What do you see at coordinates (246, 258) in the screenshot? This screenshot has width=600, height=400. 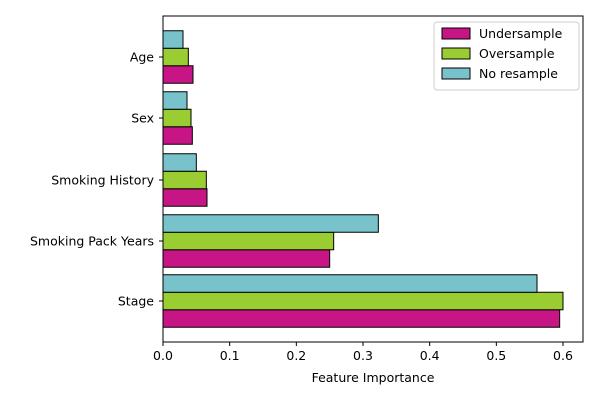 I see `bar-smoking-pack-years-undersample` at bounding box center [246, 258].